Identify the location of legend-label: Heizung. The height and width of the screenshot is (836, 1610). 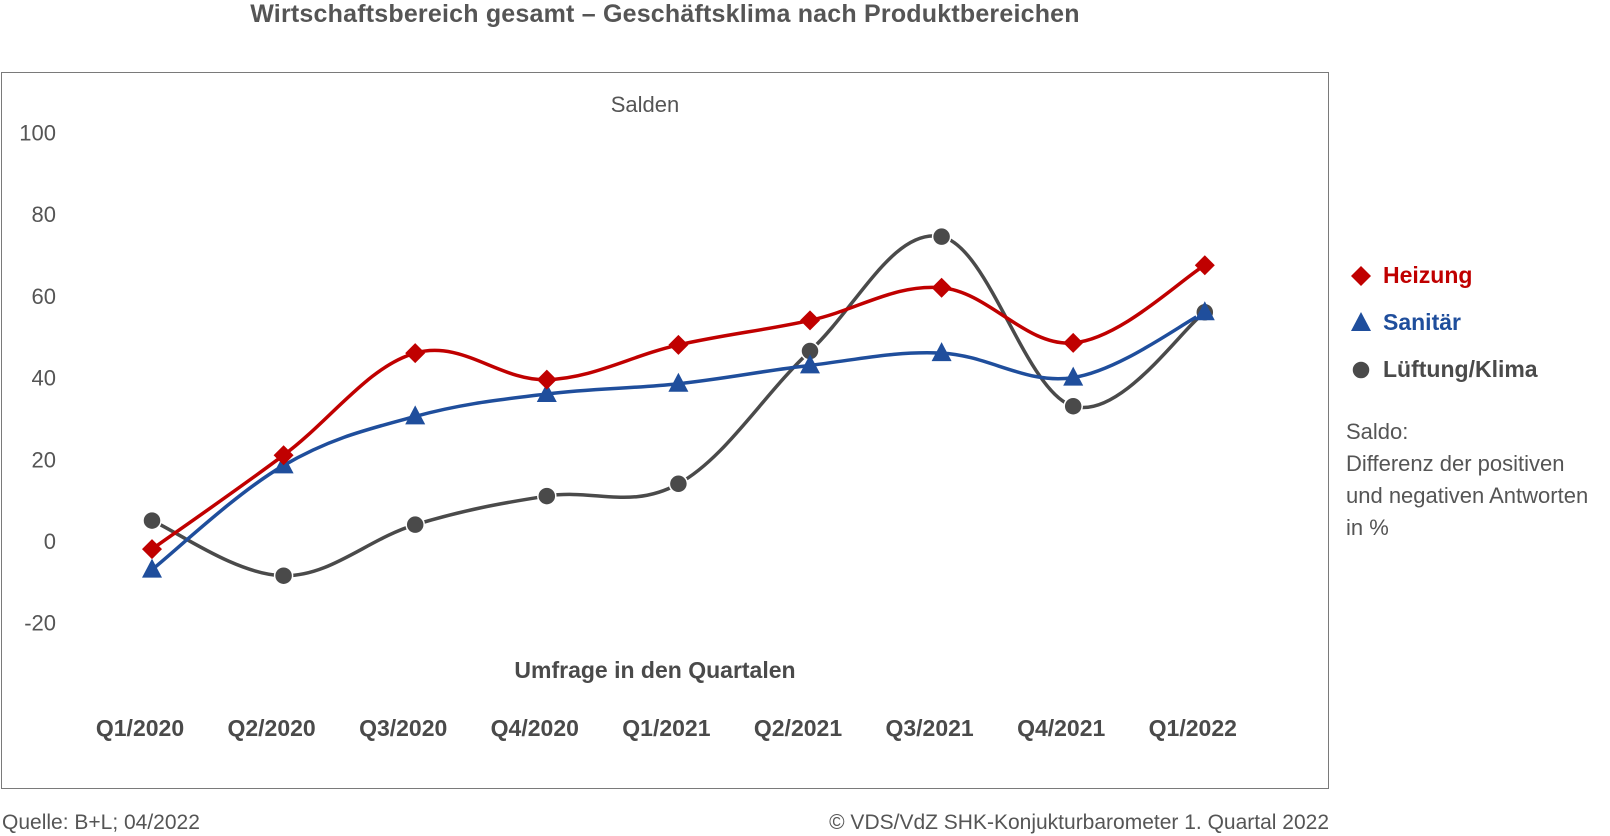
(1428, 275).